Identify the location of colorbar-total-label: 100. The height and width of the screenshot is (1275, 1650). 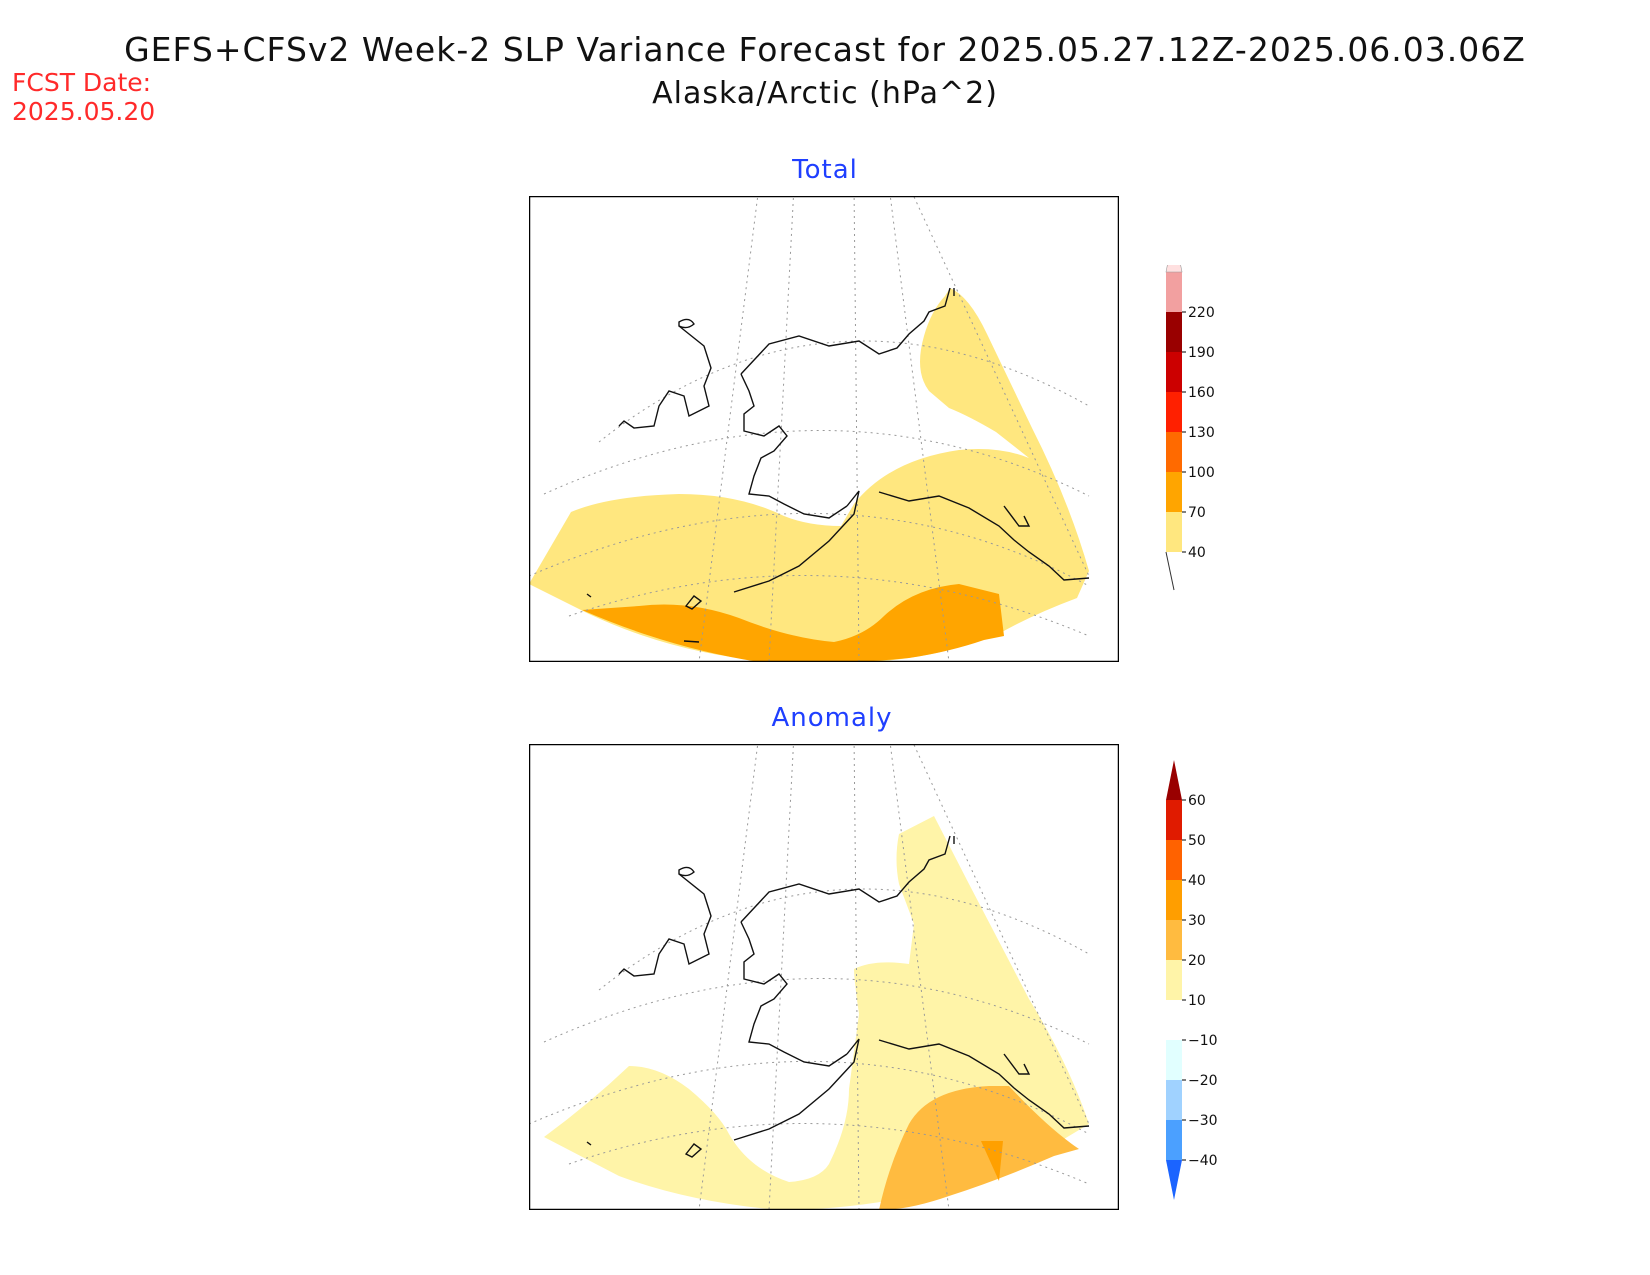
(1201, 473).